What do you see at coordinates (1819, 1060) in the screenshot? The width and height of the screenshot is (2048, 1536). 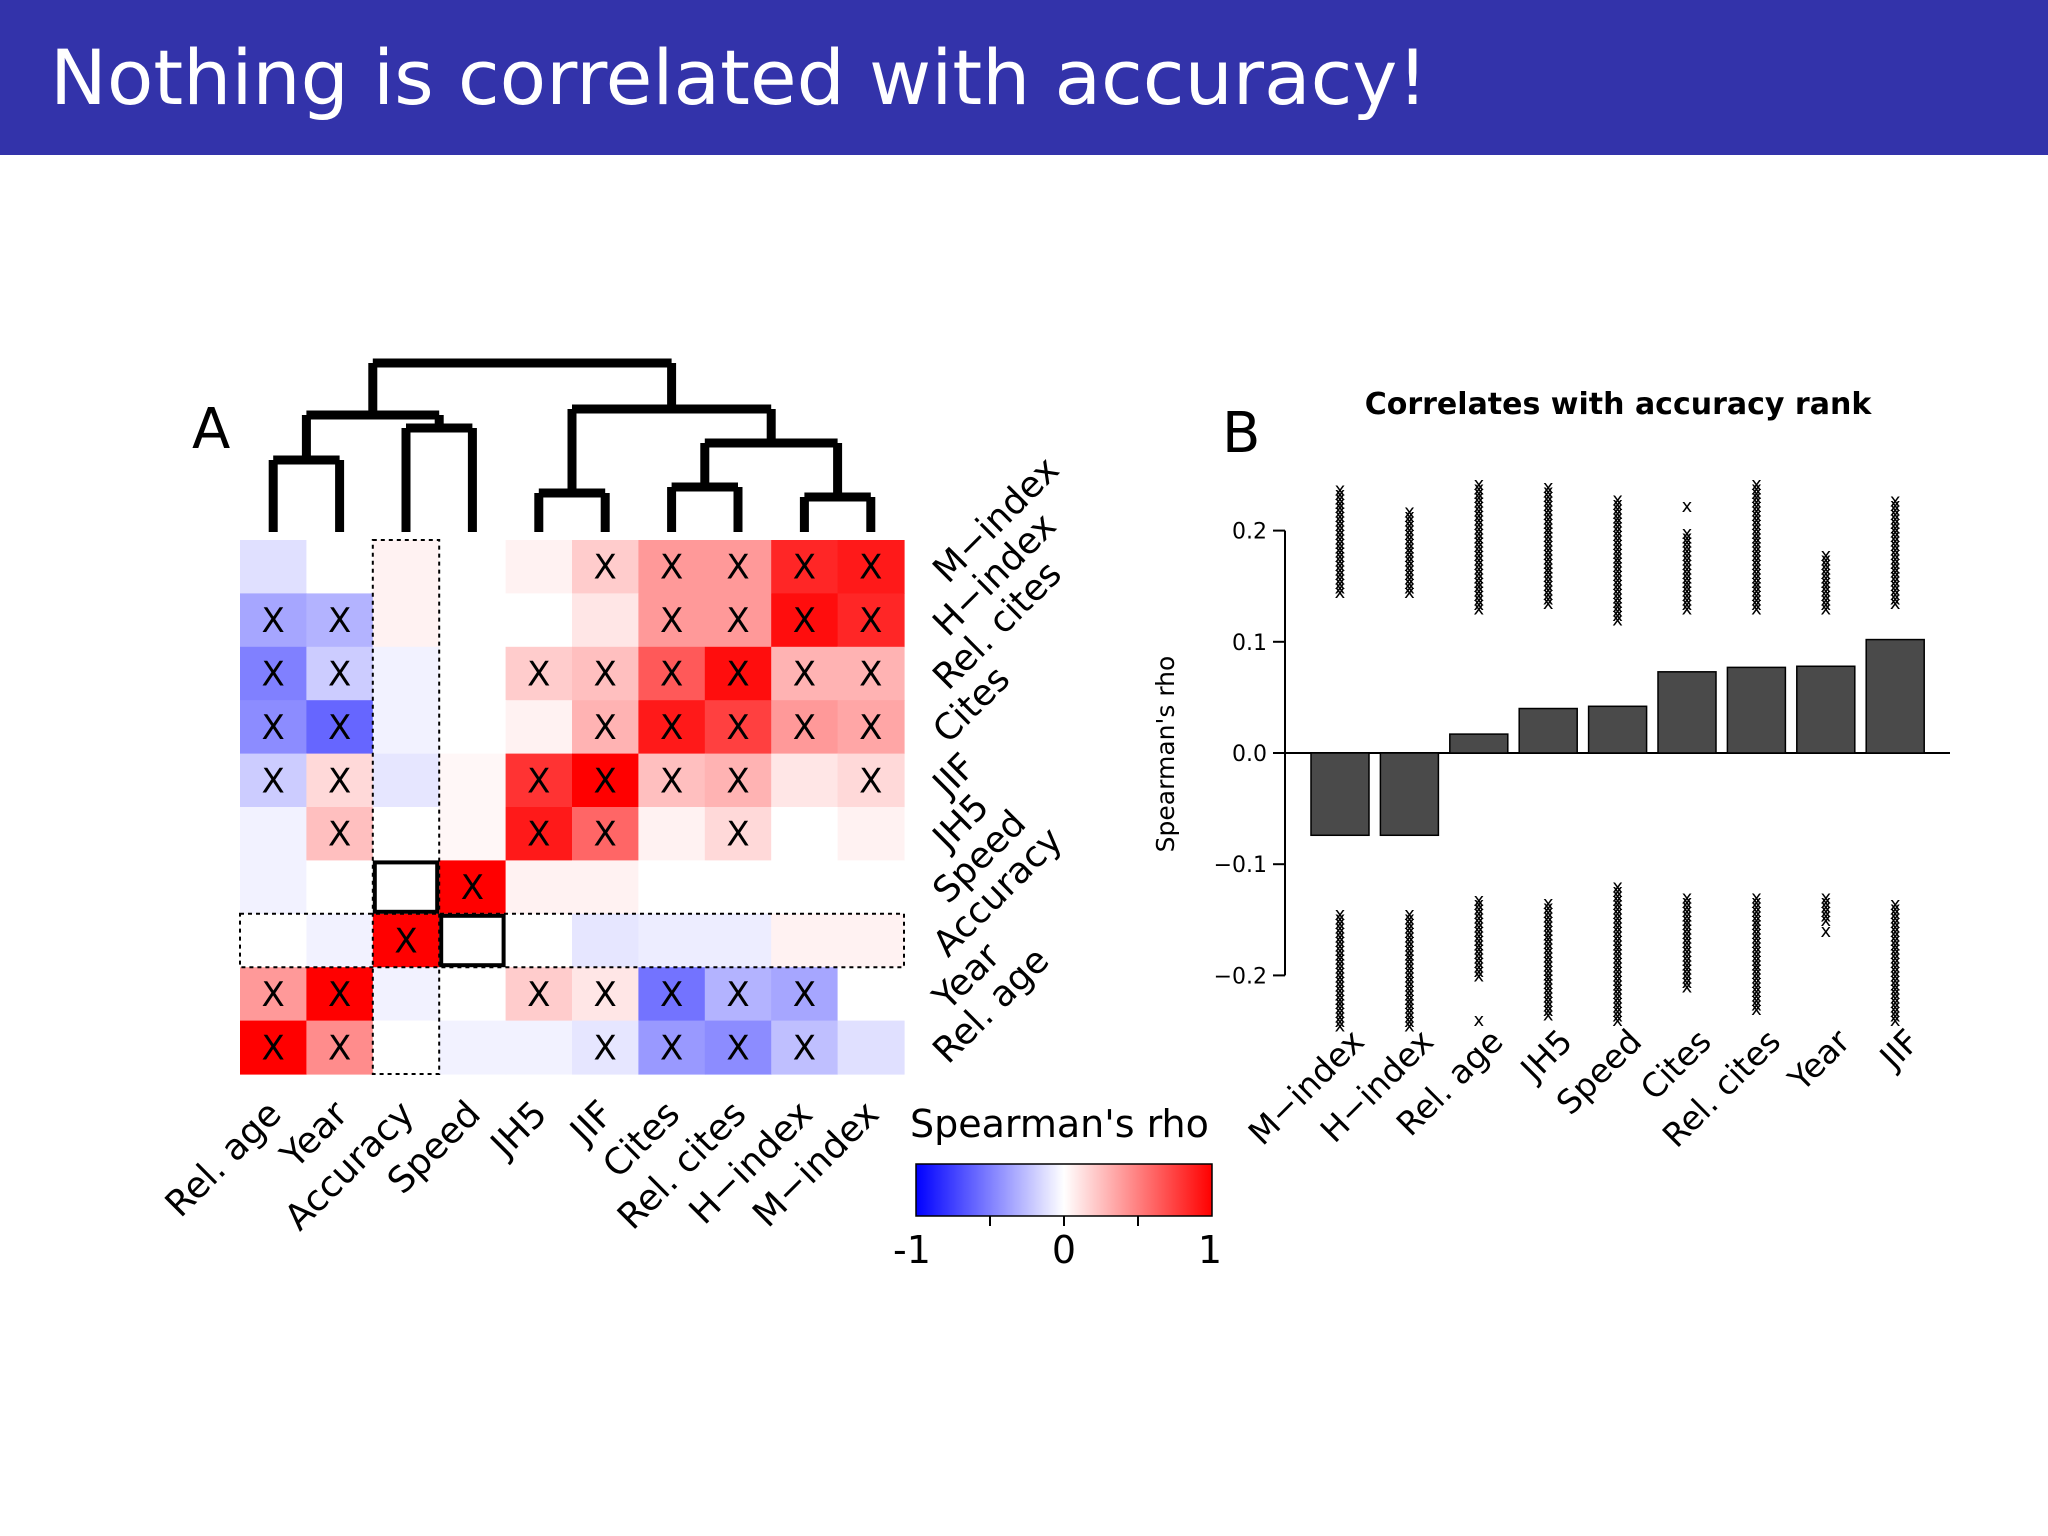 I see `bar-category-label: Year` at bounding box center [1819, 1060].